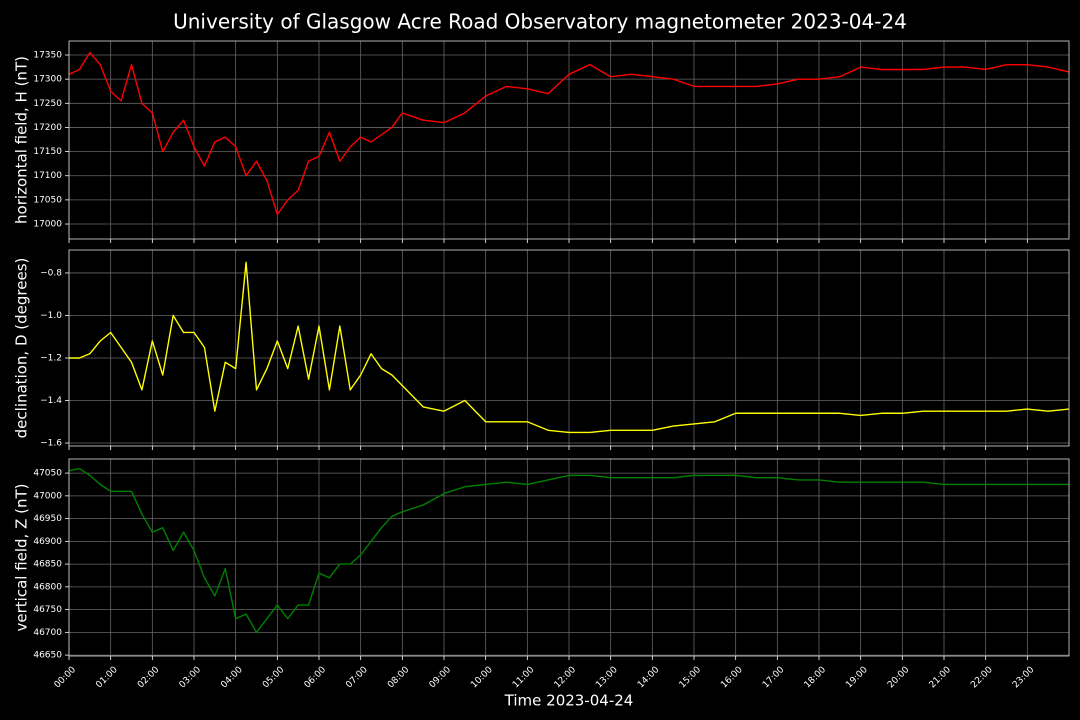  Describe the element at coordinates (47, 225) in the screenshot. I see `y-tick-label: 17000` at that location.